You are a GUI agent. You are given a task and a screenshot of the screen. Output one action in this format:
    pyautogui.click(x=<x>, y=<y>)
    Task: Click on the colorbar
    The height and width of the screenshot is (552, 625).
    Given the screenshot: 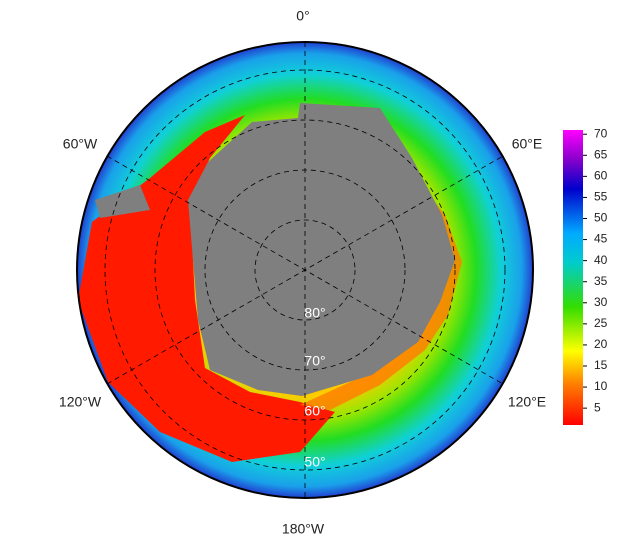 What is the action you would take?
    pyautogui.click(x=573, y=277)
    